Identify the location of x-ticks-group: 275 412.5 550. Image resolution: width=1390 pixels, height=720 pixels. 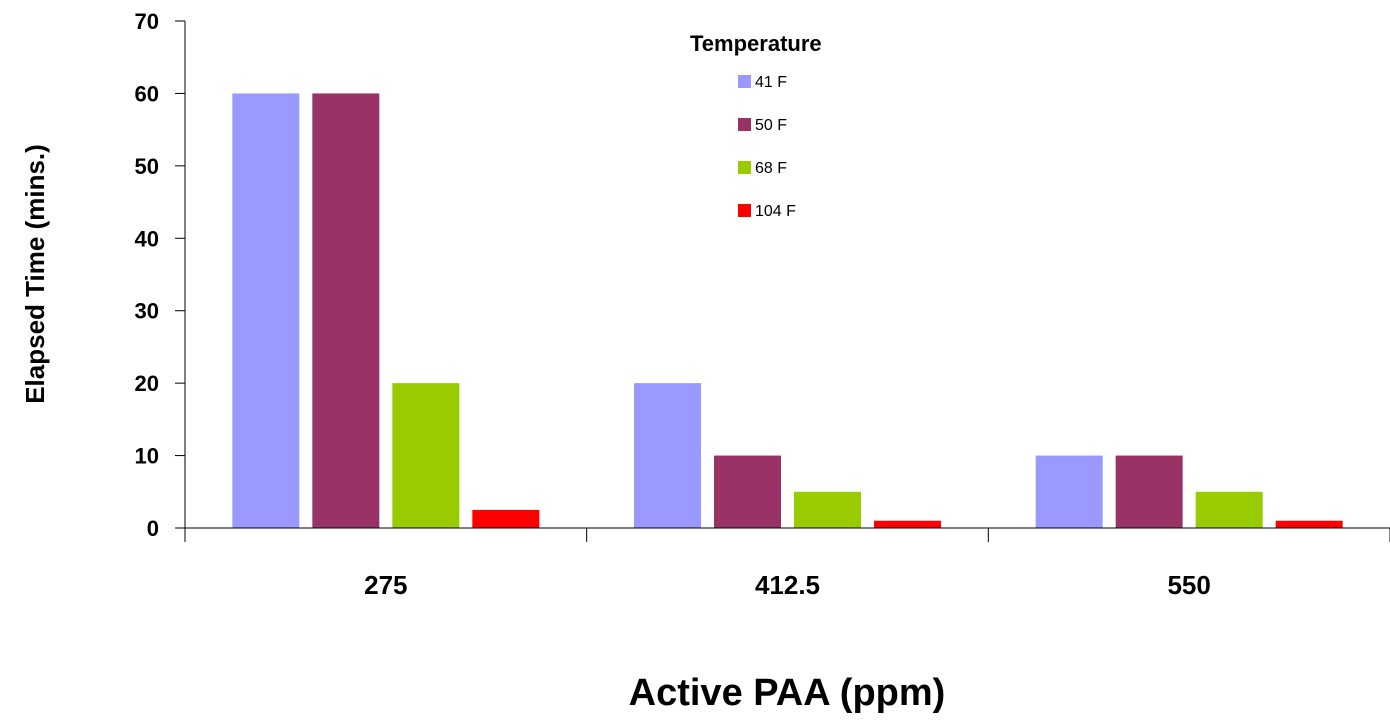
(787, 564).